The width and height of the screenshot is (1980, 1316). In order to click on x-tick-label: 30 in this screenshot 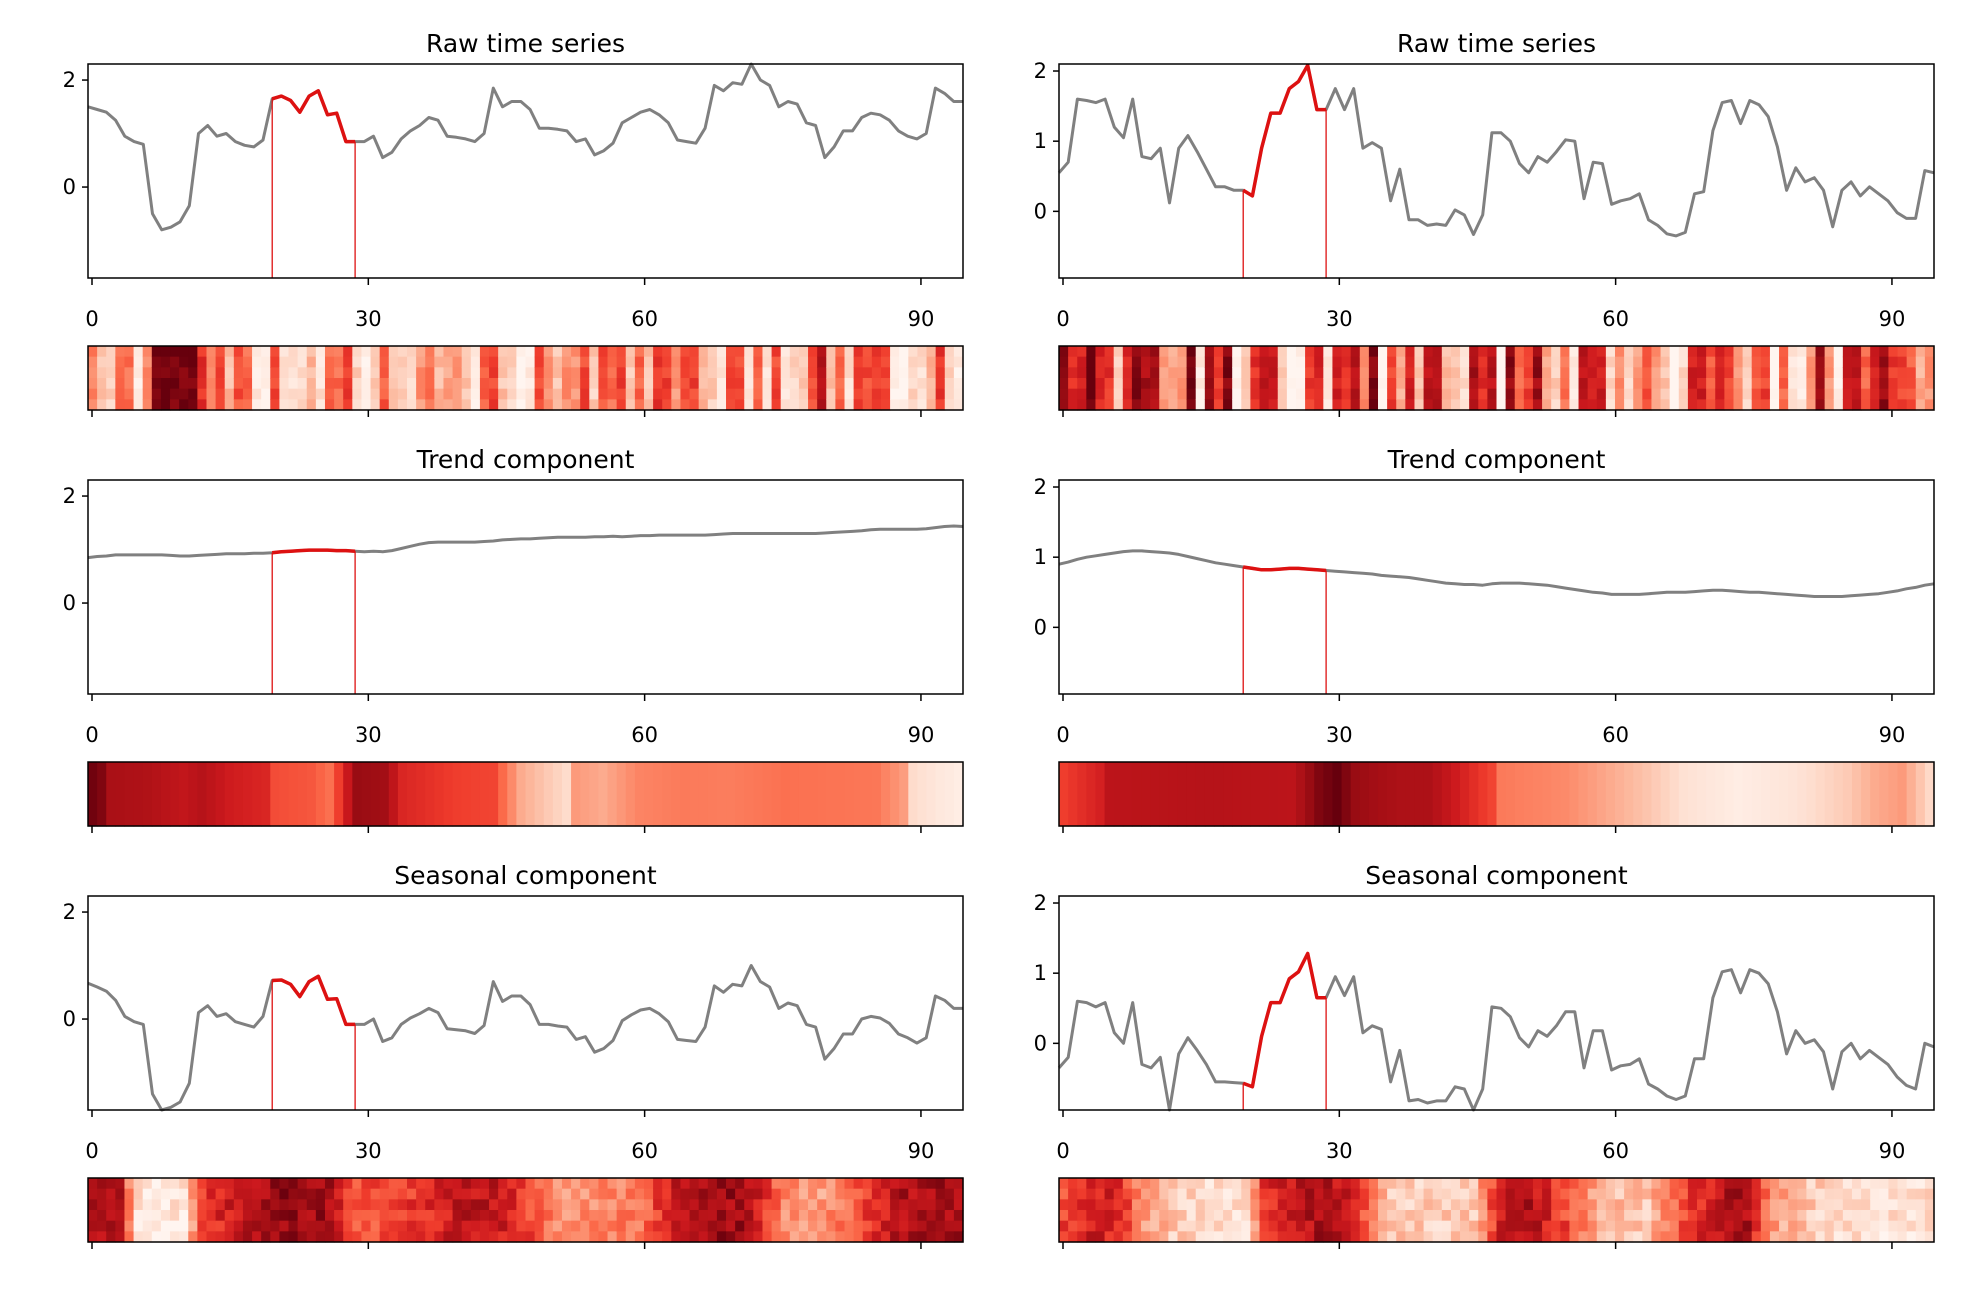, I will do `click(368, 735)`.